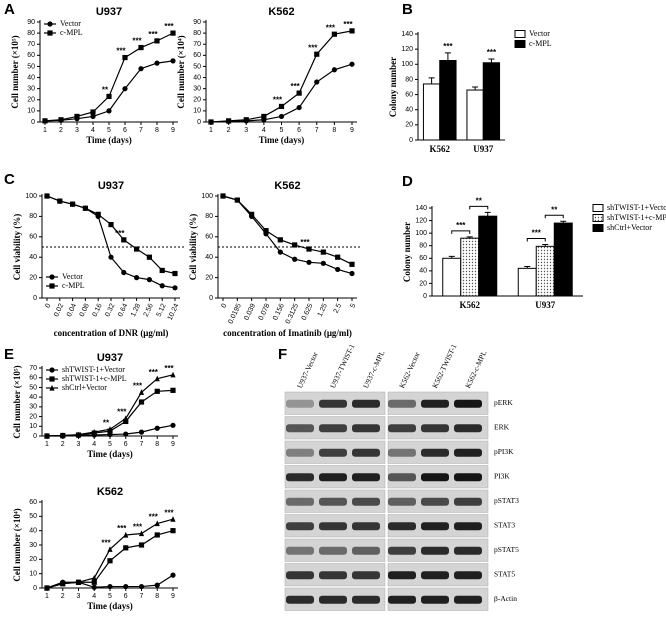 Image resolution: width=666 pixels, height=625 pixels. What do you see at coordinates (45, 130) in the screenshot?
I see `x-tick-label: 1` at bounding box center [45, 130].